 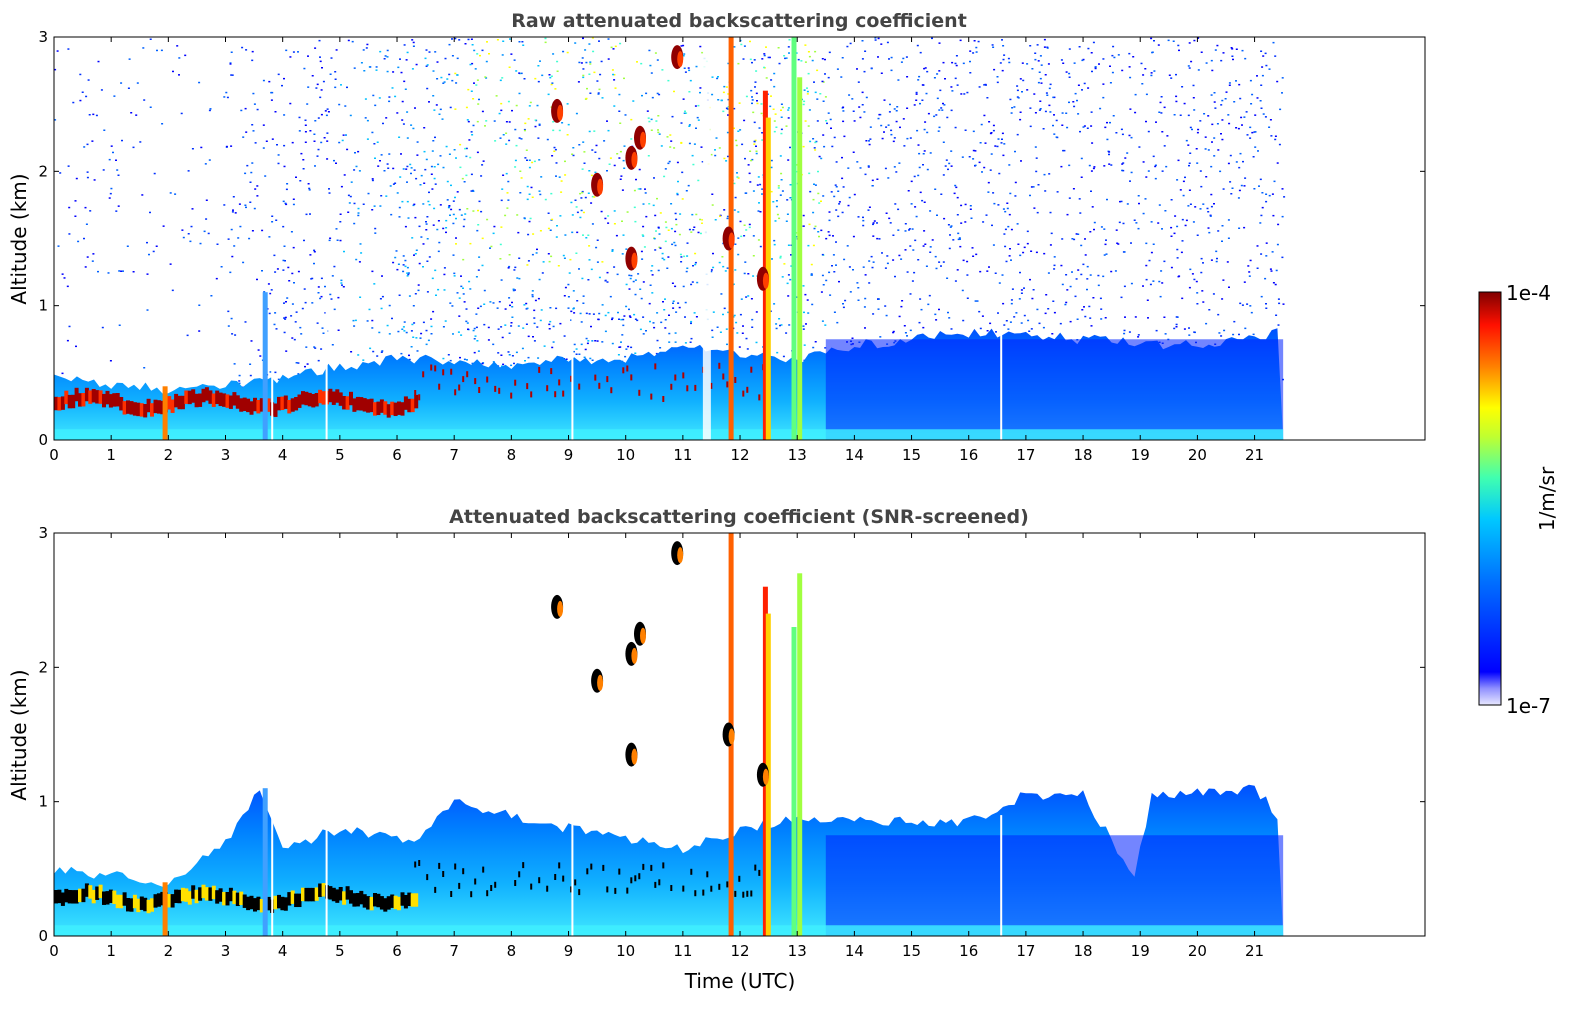 What do you see at coordinates (1025, 455) in the screenshot?
I see `x-tick-label: 17` at bounding box center [1025, 455].